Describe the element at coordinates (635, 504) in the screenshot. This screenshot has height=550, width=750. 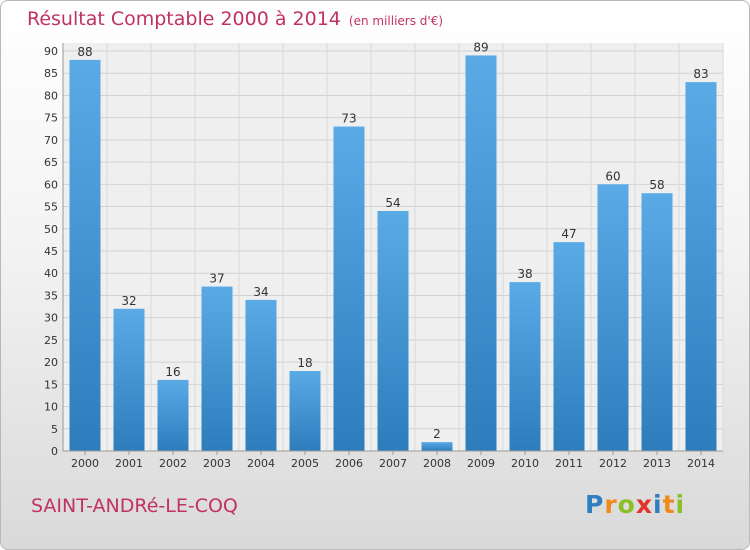
I see `proxiti-logo: Proxiti` at that location.